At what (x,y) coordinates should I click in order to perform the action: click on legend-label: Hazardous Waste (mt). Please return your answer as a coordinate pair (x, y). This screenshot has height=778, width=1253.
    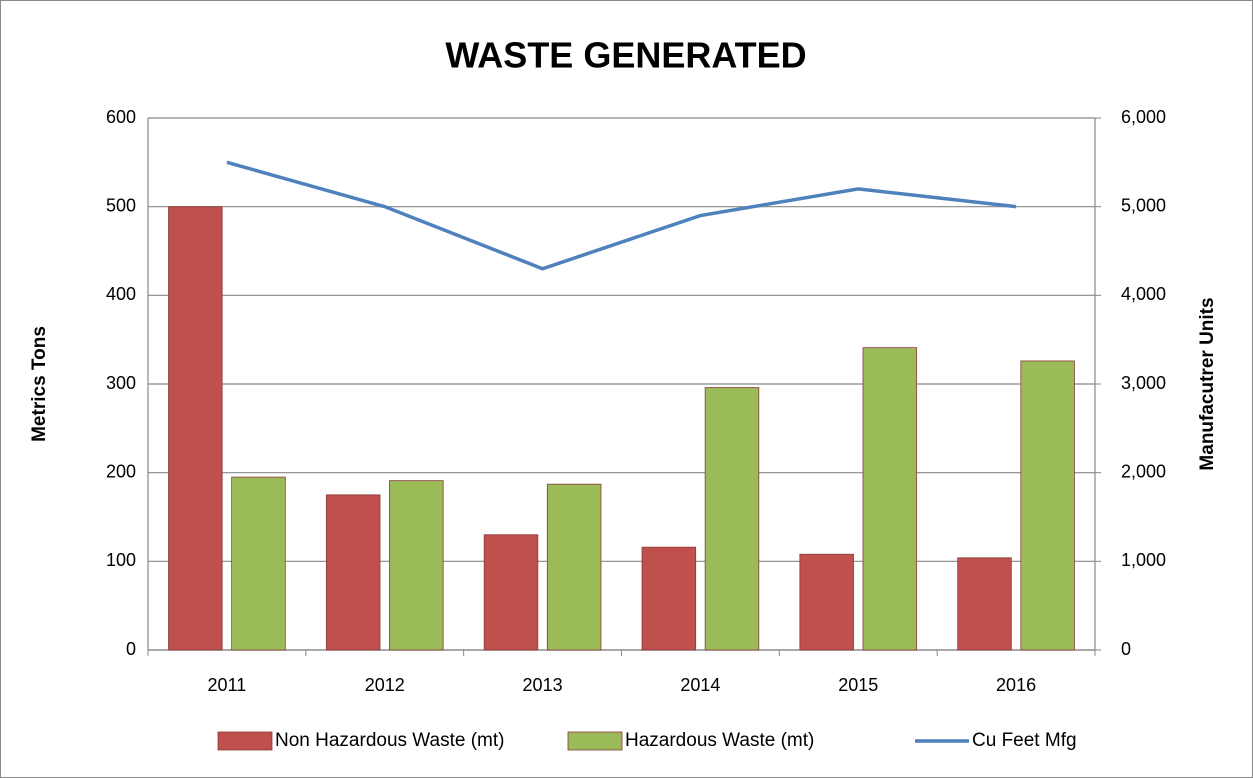
    Looking at the image, I should click on (719, 740).